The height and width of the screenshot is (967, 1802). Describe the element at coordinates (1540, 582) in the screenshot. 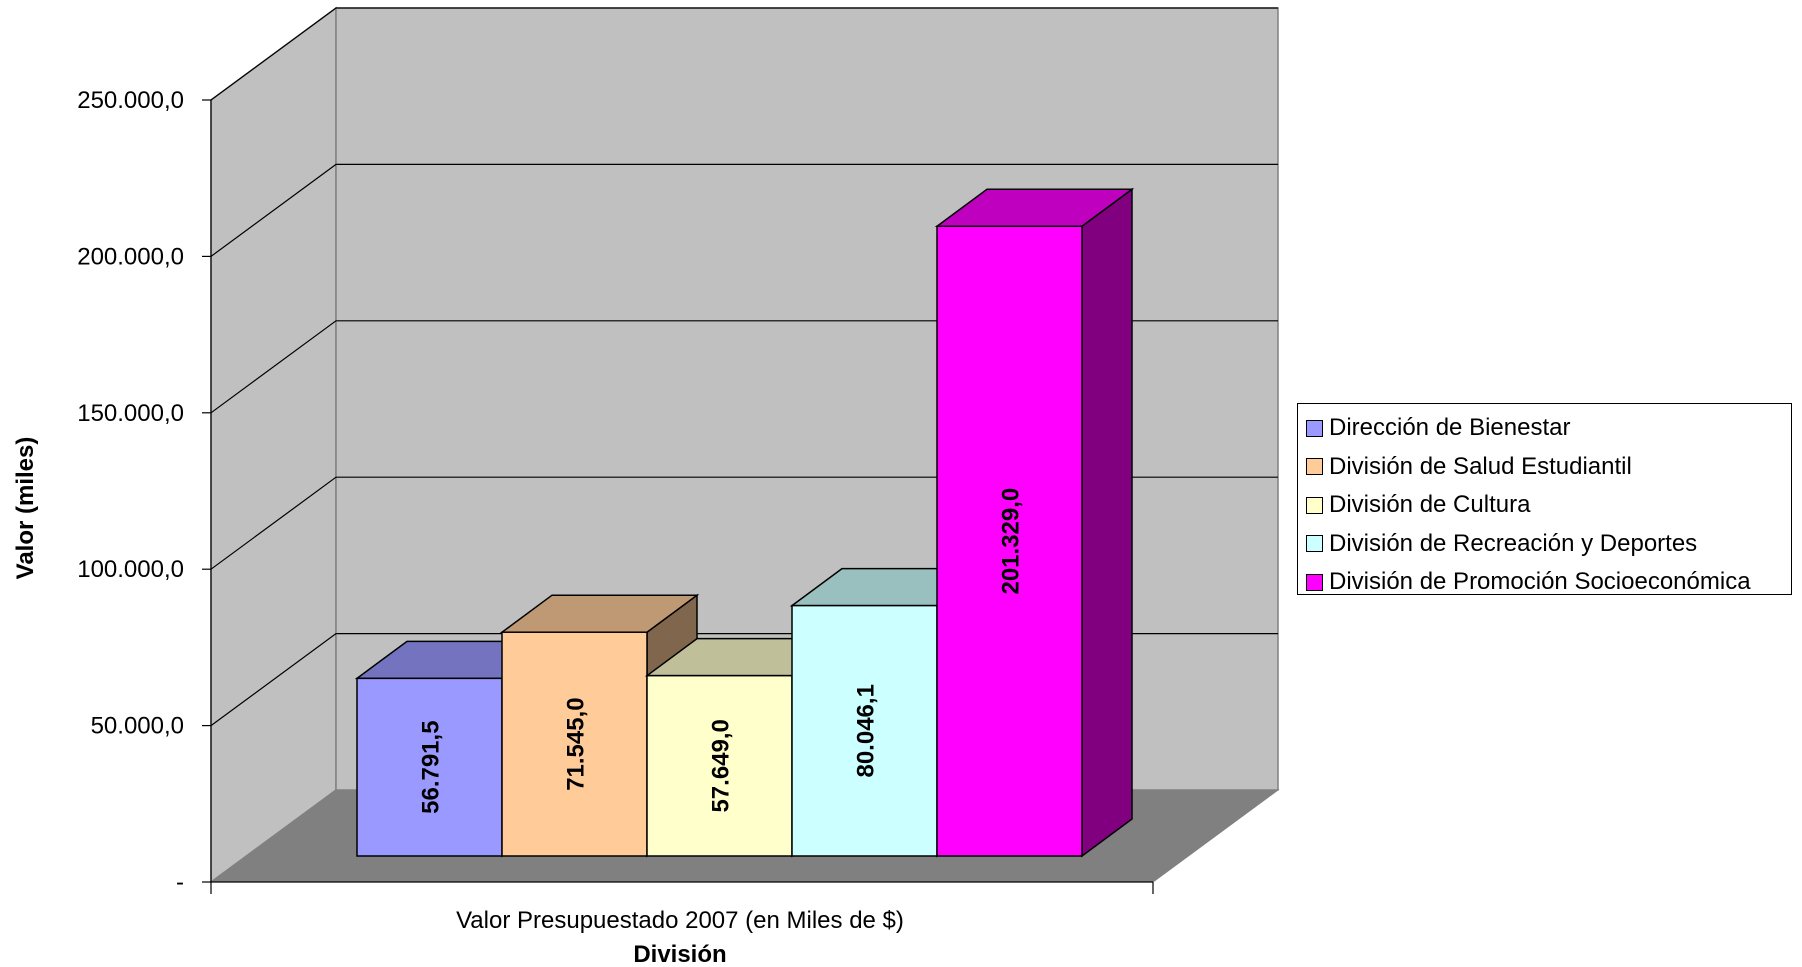

I see `legend-label: División de Promoción Socioeconómica` at that location.